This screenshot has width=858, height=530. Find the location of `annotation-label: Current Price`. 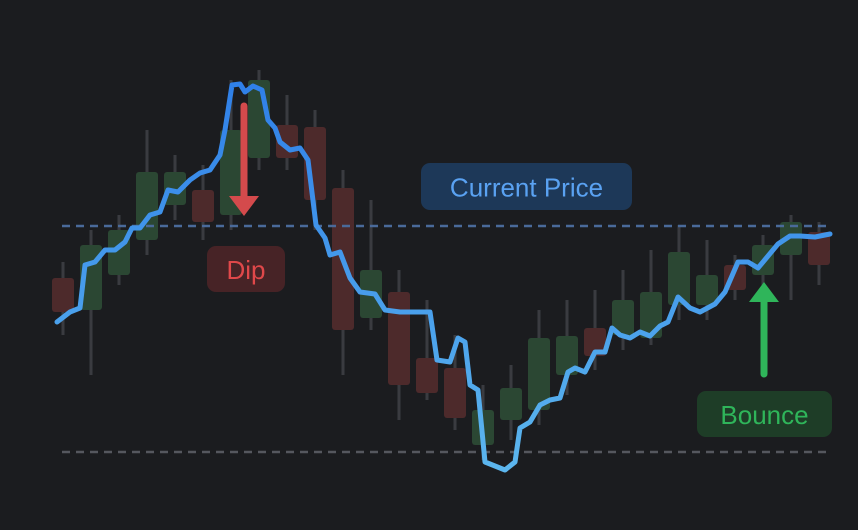

annotation-label: Current Price is located at coordinates (526, 188).